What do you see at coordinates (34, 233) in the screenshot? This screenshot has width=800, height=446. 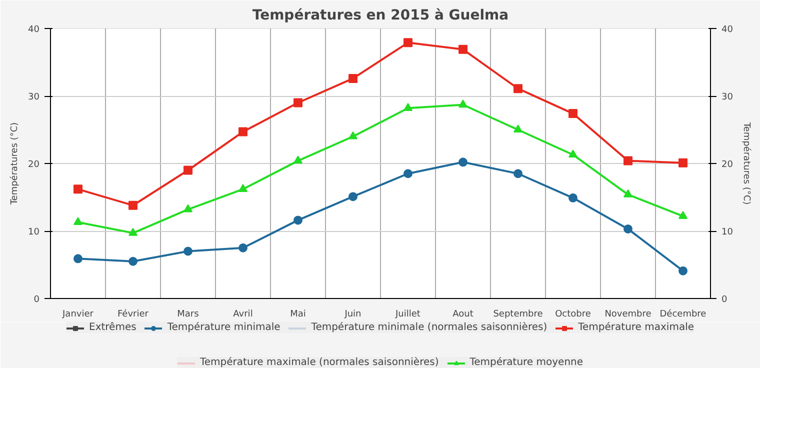 I see `y-tick-label: 10` at bounding box center [34, 233].